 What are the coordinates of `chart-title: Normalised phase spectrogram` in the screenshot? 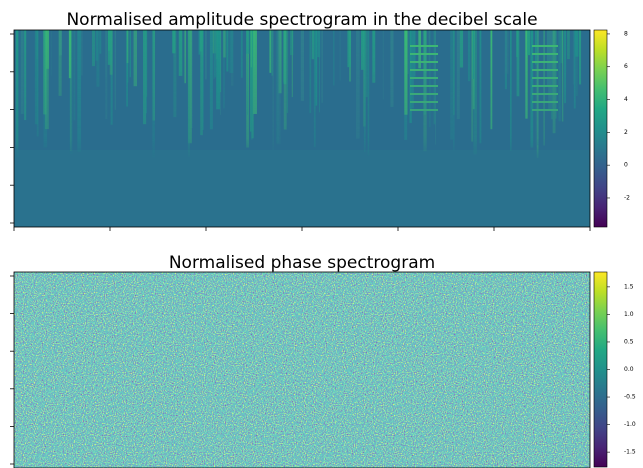 It's located at (302, 263).